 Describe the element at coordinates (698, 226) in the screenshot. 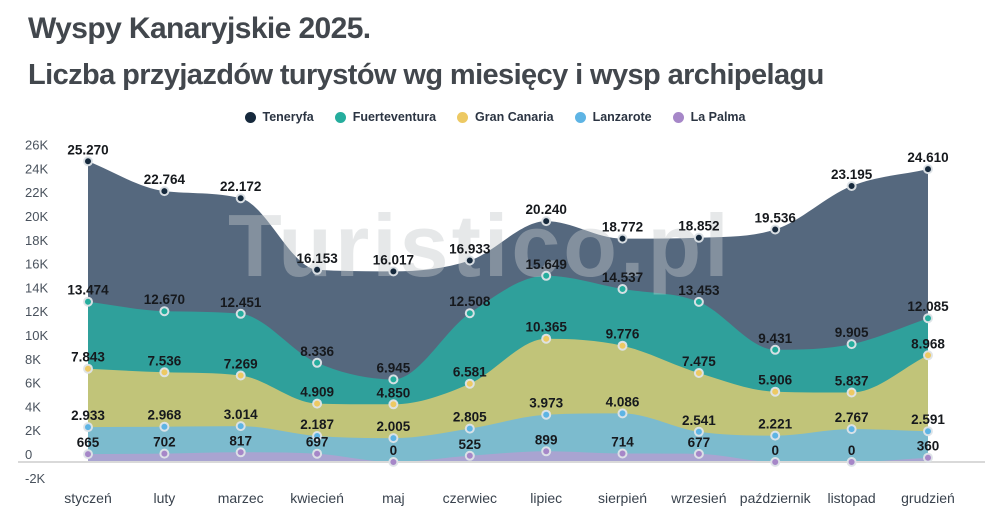

I see `data-point-label: 18.852` at that location.